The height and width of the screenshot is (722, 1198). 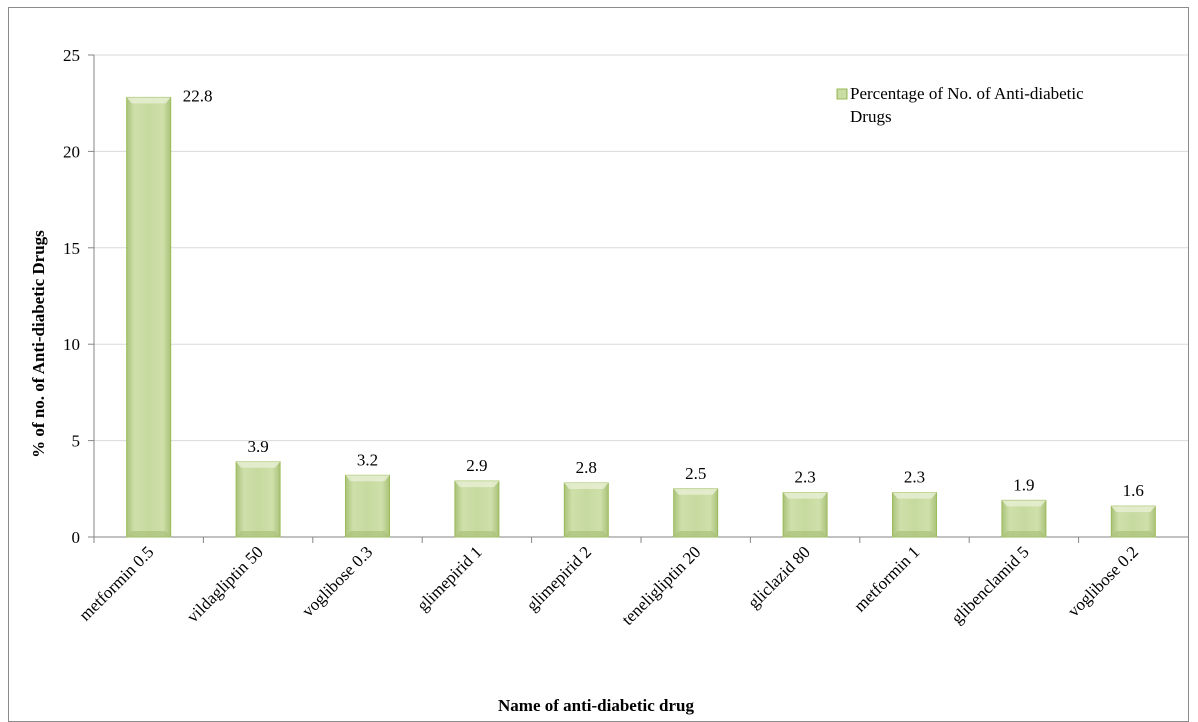 What do you see at coordinates (886, 578) in the screenshot?
I see `x-tick-label: metformin 1` at bounding box center [886, 578].